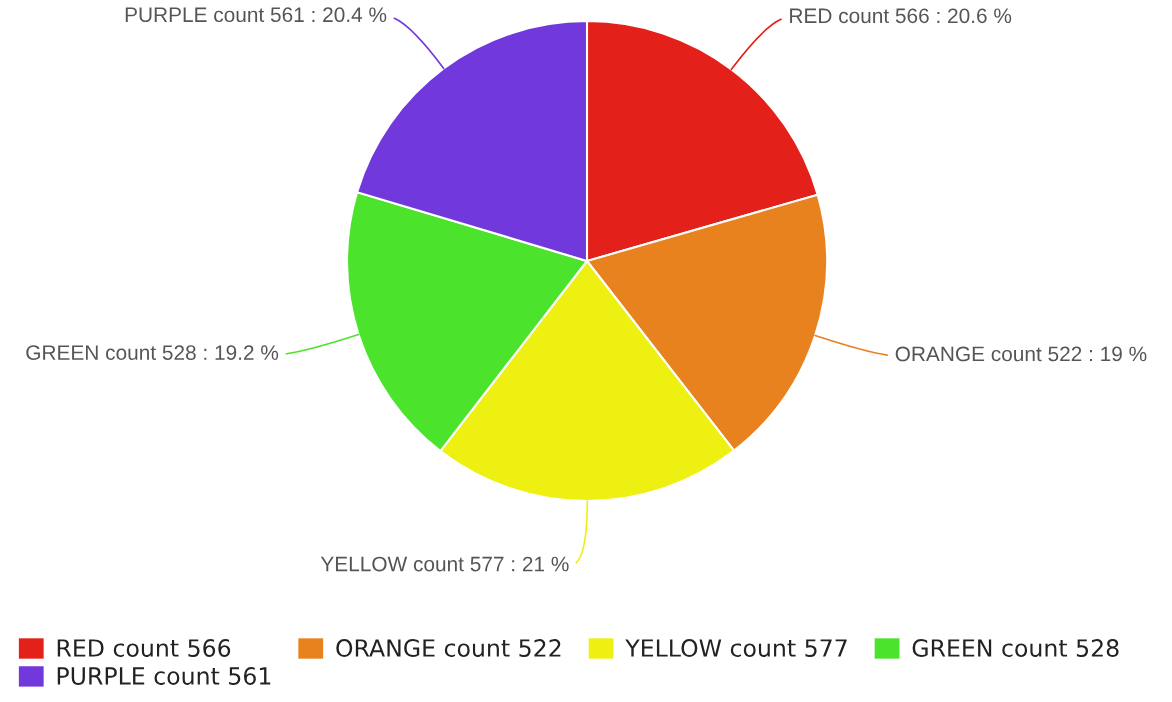 The width and height of the screenshot is (1172, 702). I want to click on legend-label: ORANGE count 522, so click(448, 648).